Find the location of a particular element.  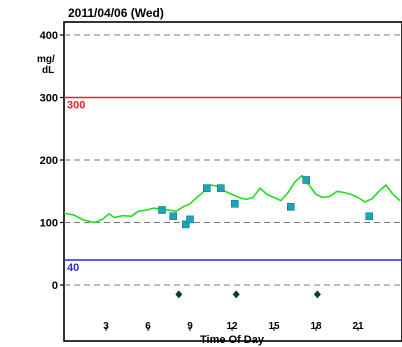

x-ticks: 3 6 9 12 15 18 21 is located at coordinates (233, 326).